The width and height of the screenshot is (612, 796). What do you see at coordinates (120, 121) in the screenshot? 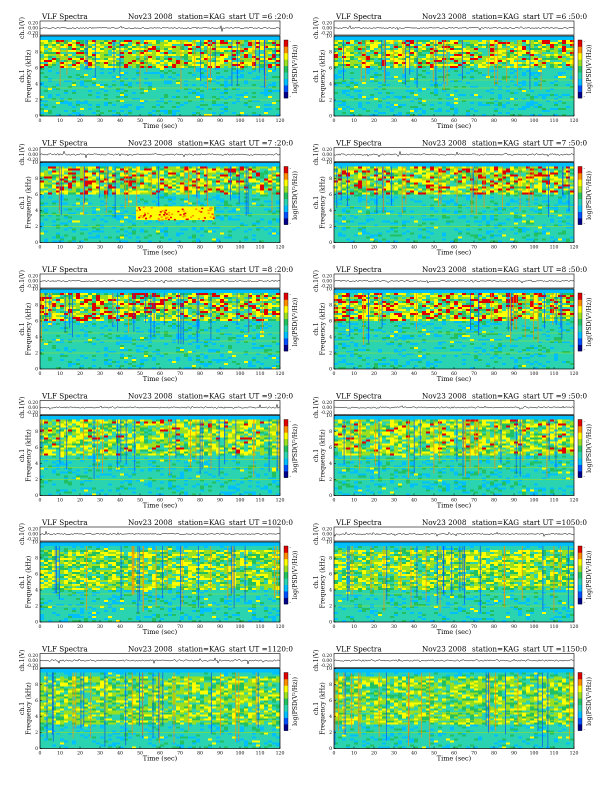
I see `time-tick-label: 40` at bounding box center [120, 121].